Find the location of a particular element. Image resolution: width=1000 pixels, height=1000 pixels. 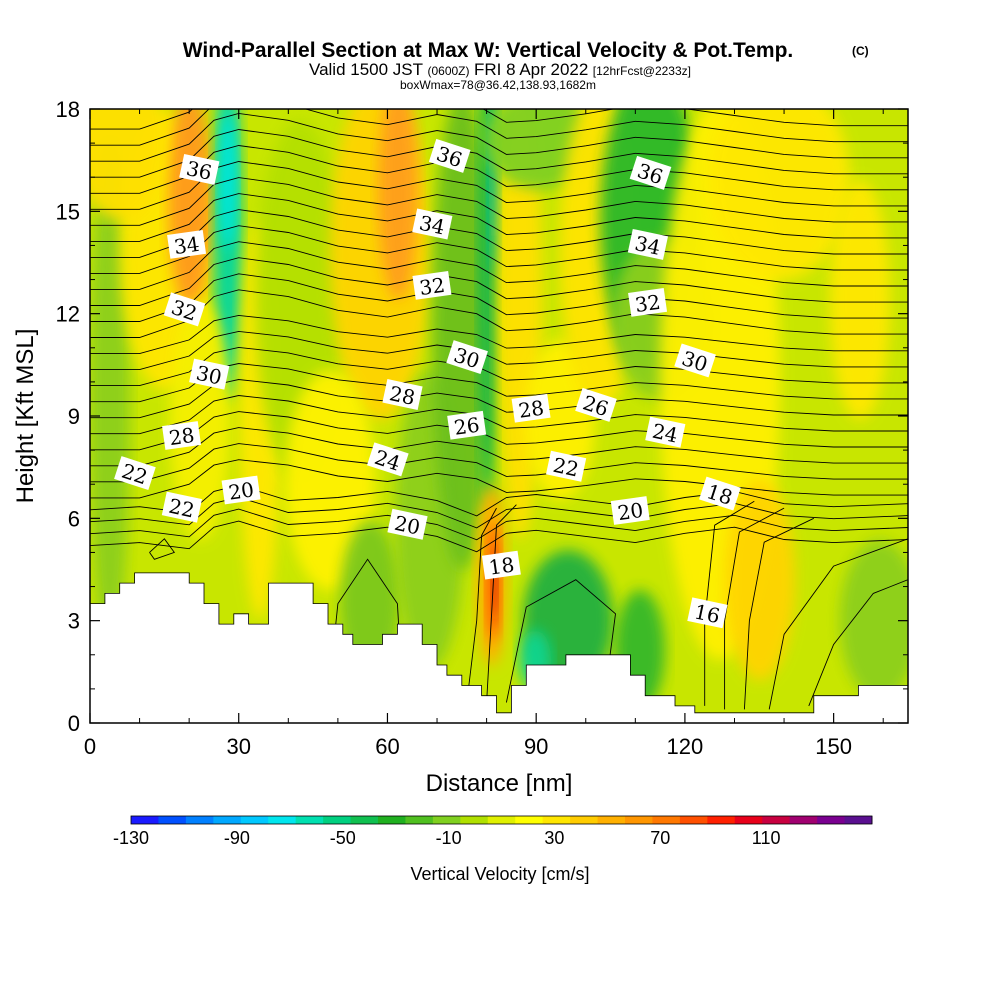

contour-label-text: 18 is located at coordinates (501, 565).